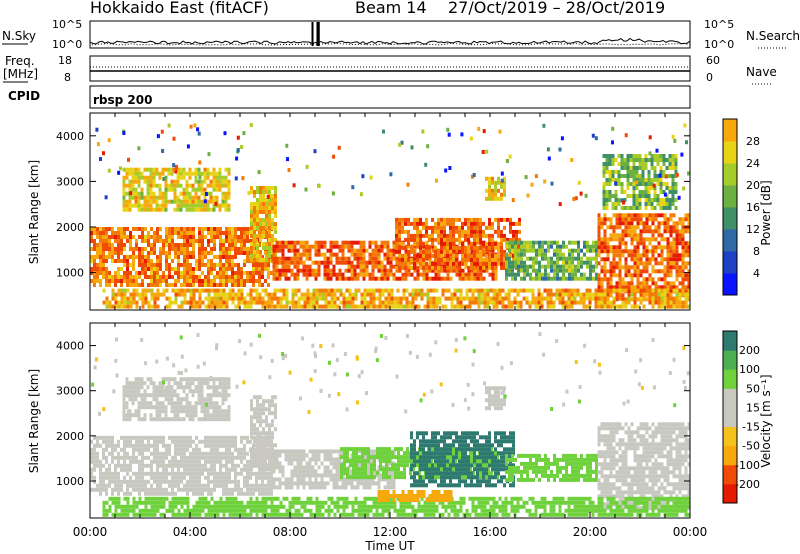 This screenshot has height=554, width=800. What do you see at coordinates (730, 174) in the screenshot?
I see `colorbar-segment` at bounding box center [730, 174].